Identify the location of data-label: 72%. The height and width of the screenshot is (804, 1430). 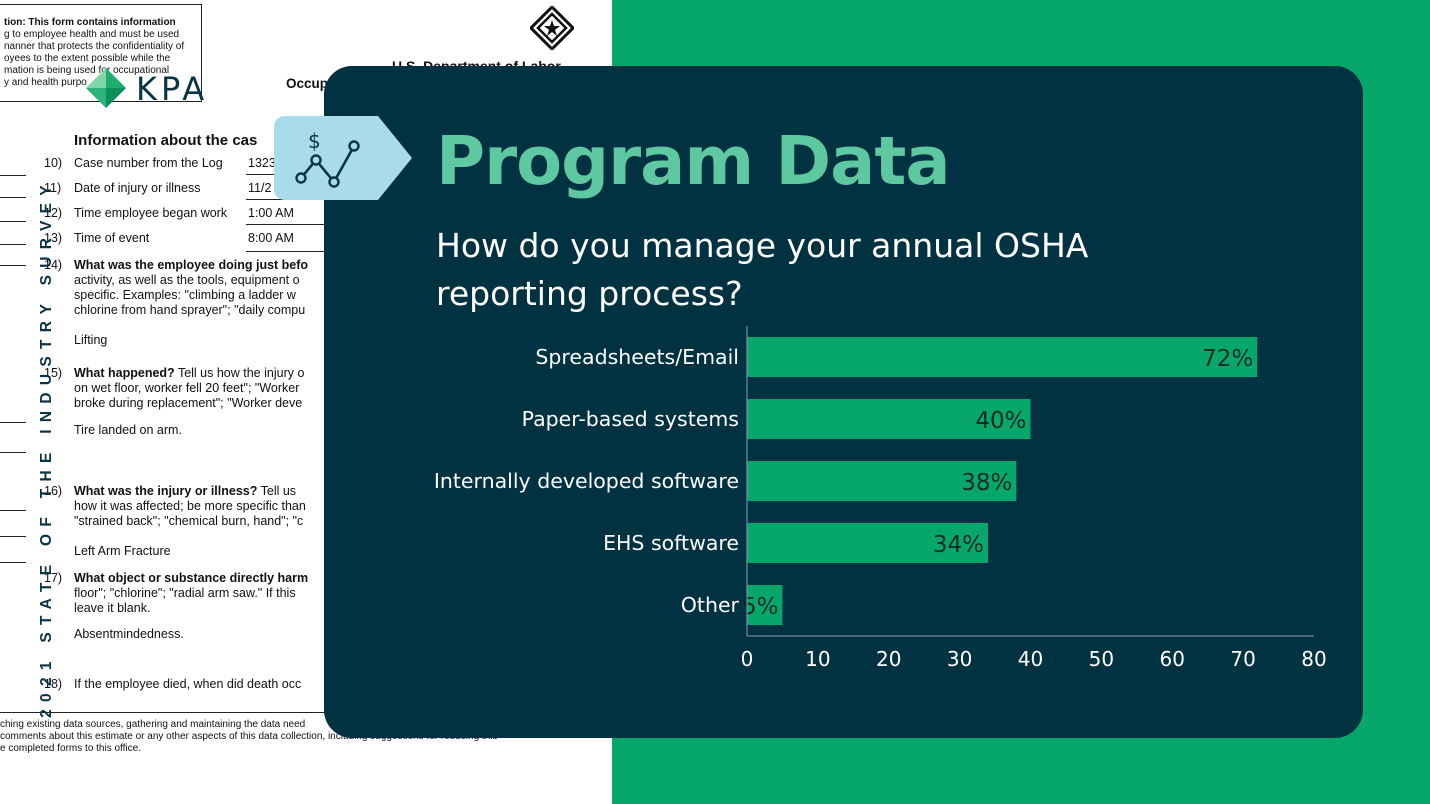
(1227, 359).